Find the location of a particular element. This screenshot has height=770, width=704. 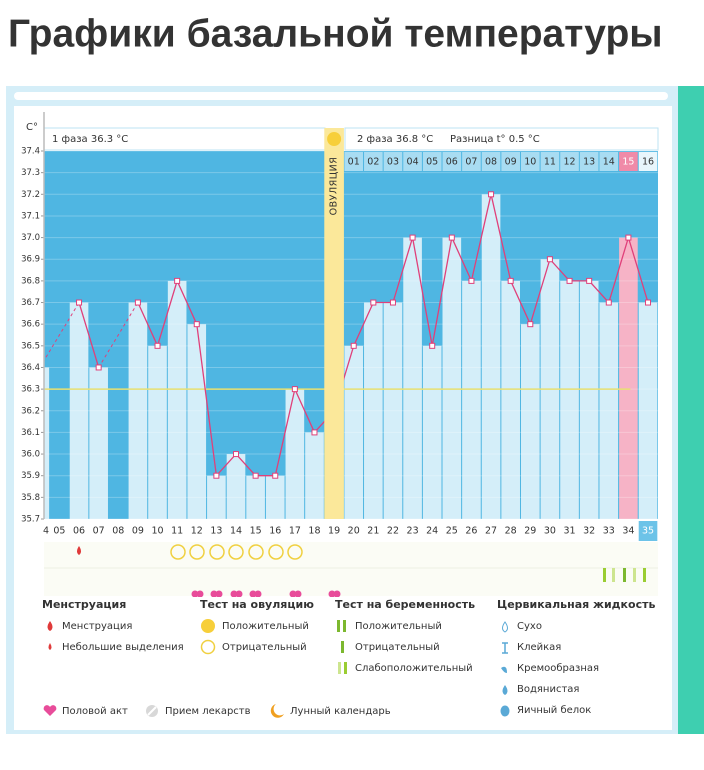

legend-icons is located at coordinates (276, 668).